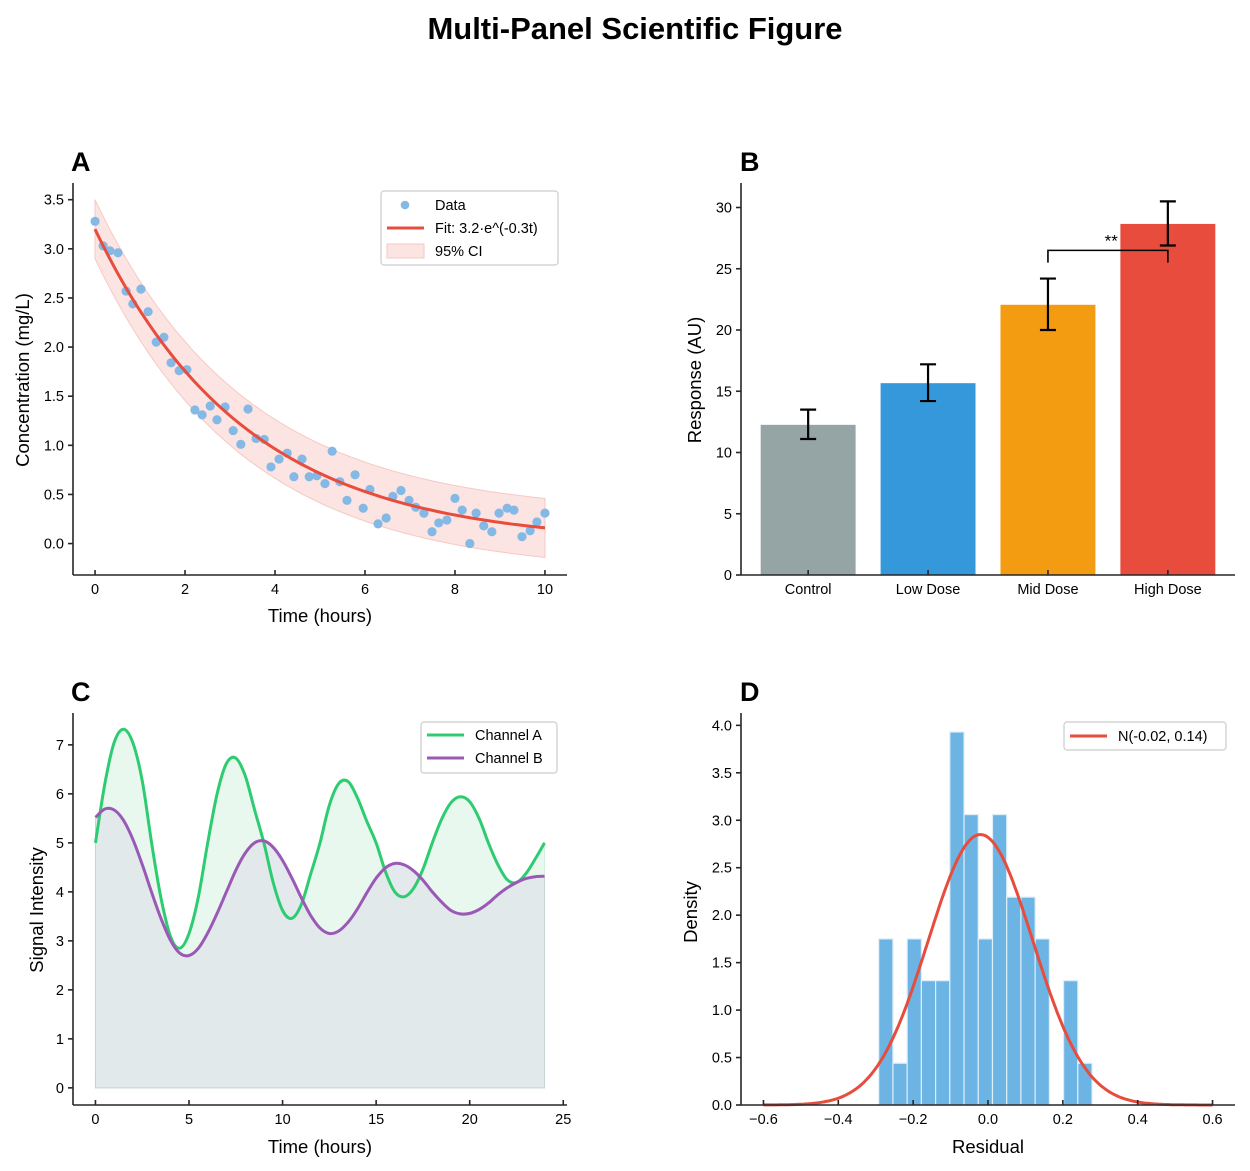 The width and height of the screenshot is (1250, 1171). Describe the element at coordinates (185, 590) in the screenshot. I see `x-tick-label: 2` at that location.